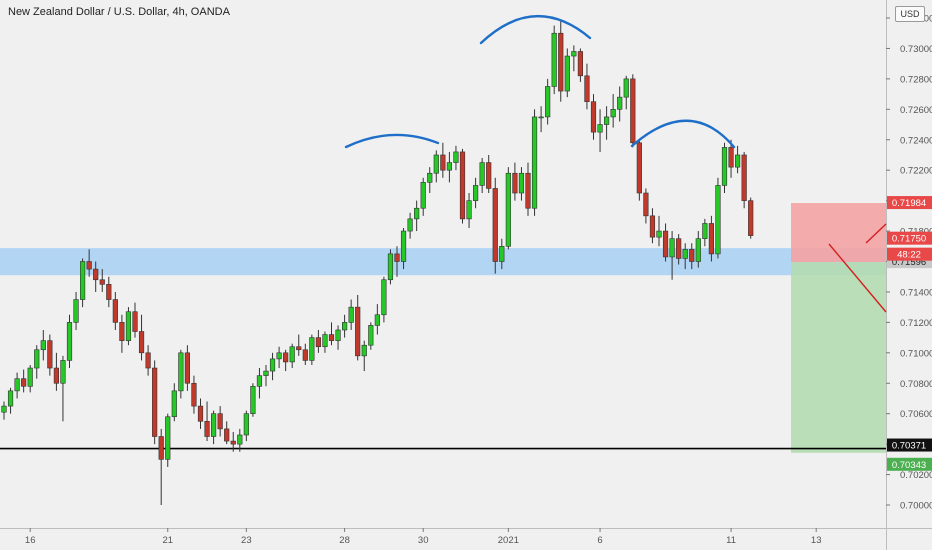  I want to click on stop-price-badge, so click(909, 203).